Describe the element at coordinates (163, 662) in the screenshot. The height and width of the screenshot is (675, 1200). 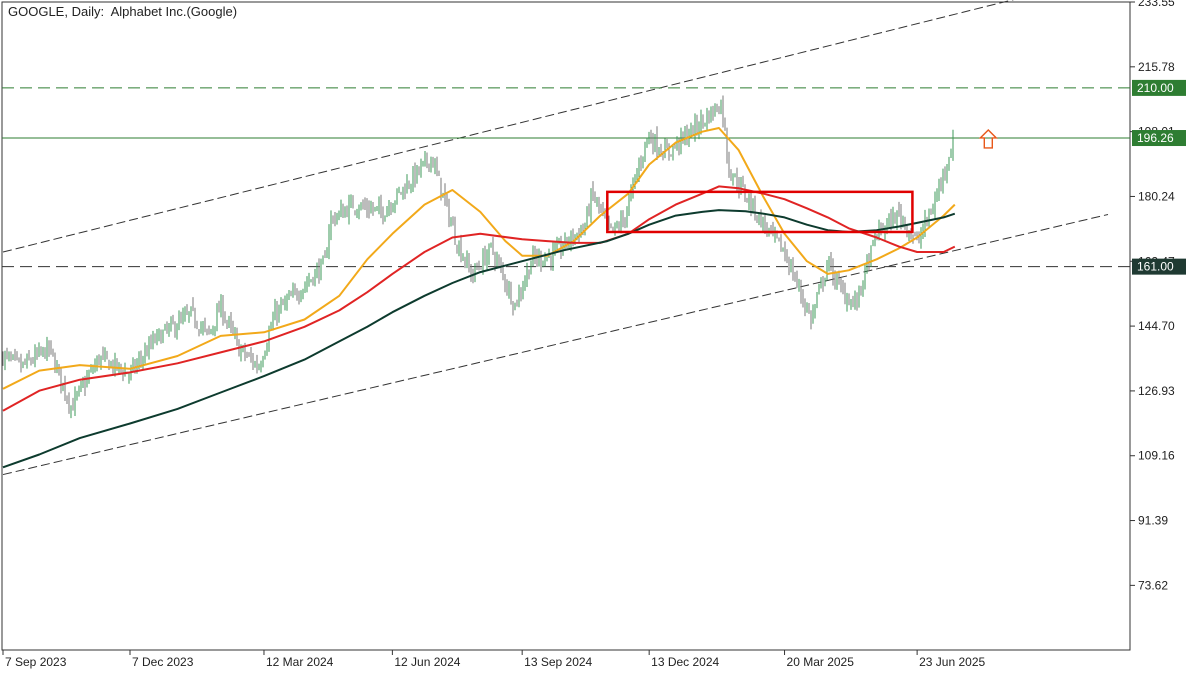
I see `x-tick-label: 7 Dec 2023` at that location.